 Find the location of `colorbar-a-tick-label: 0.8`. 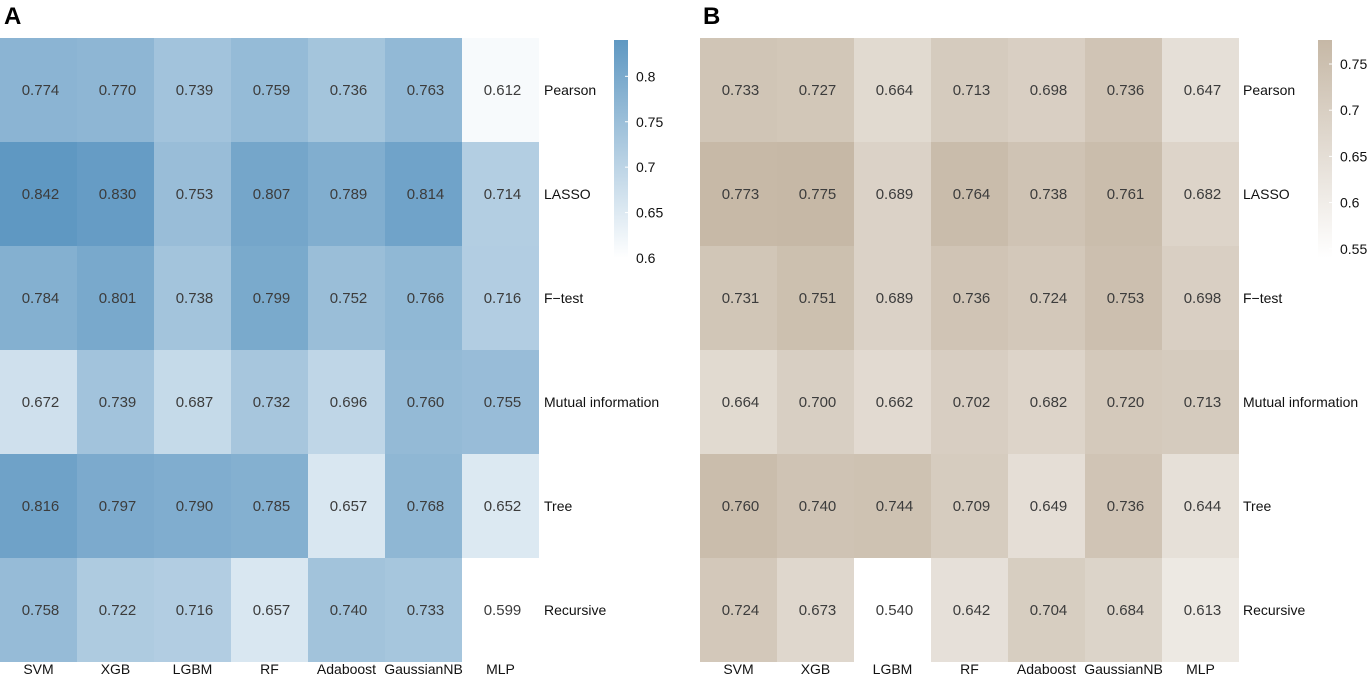

colorbar-a-tick-label: 0.8 is located at coordinates (646, 76).